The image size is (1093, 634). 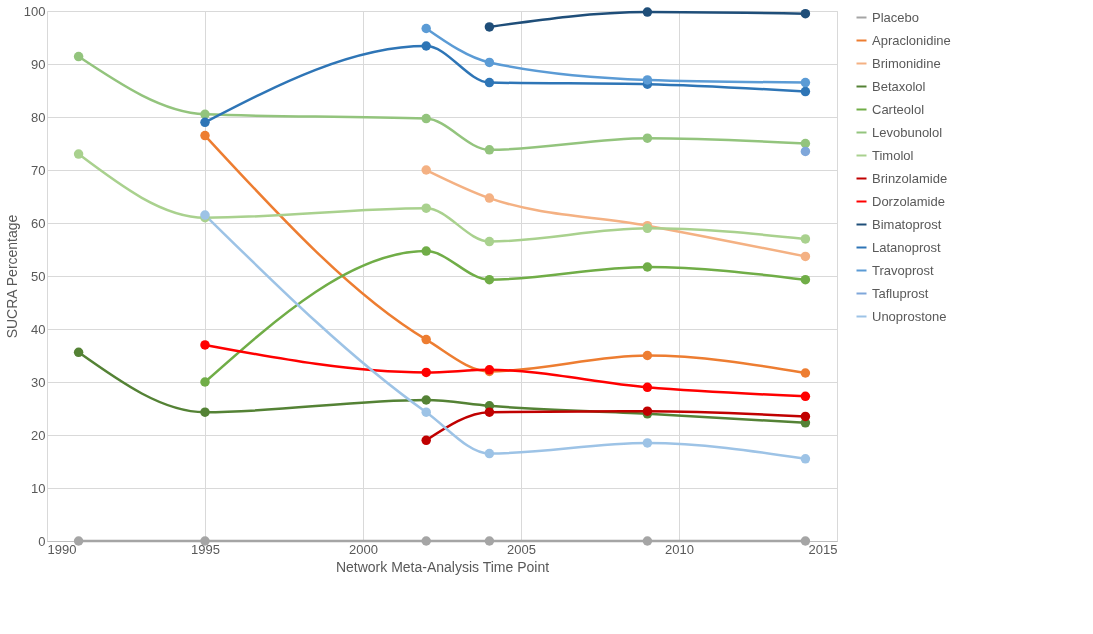 I want to click on legend-label: Timolol, so click(x=893, y=155).